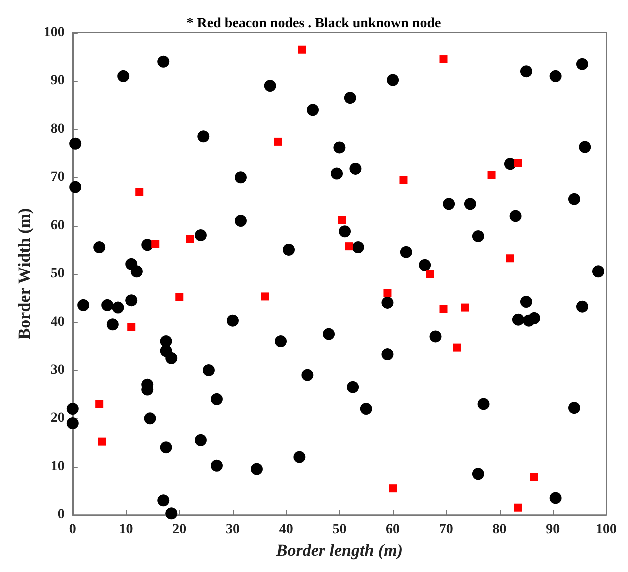 The width and height of the screenshot is (628, 572). I want to click on y-axis-title: Border Width (m), so click(24, 274).